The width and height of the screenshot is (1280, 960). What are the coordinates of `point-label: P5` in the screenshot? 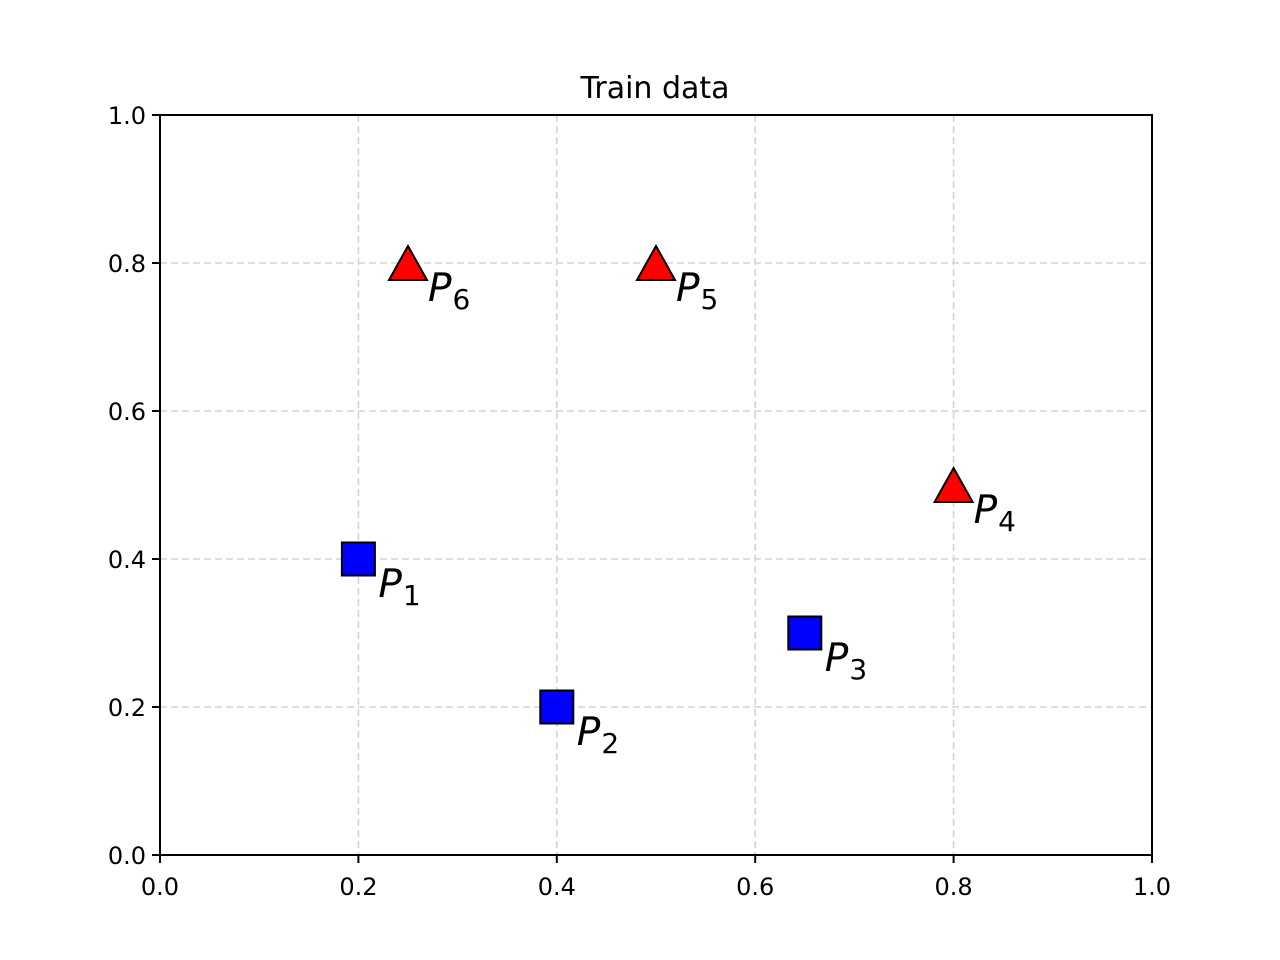 It's located at (697, 291).